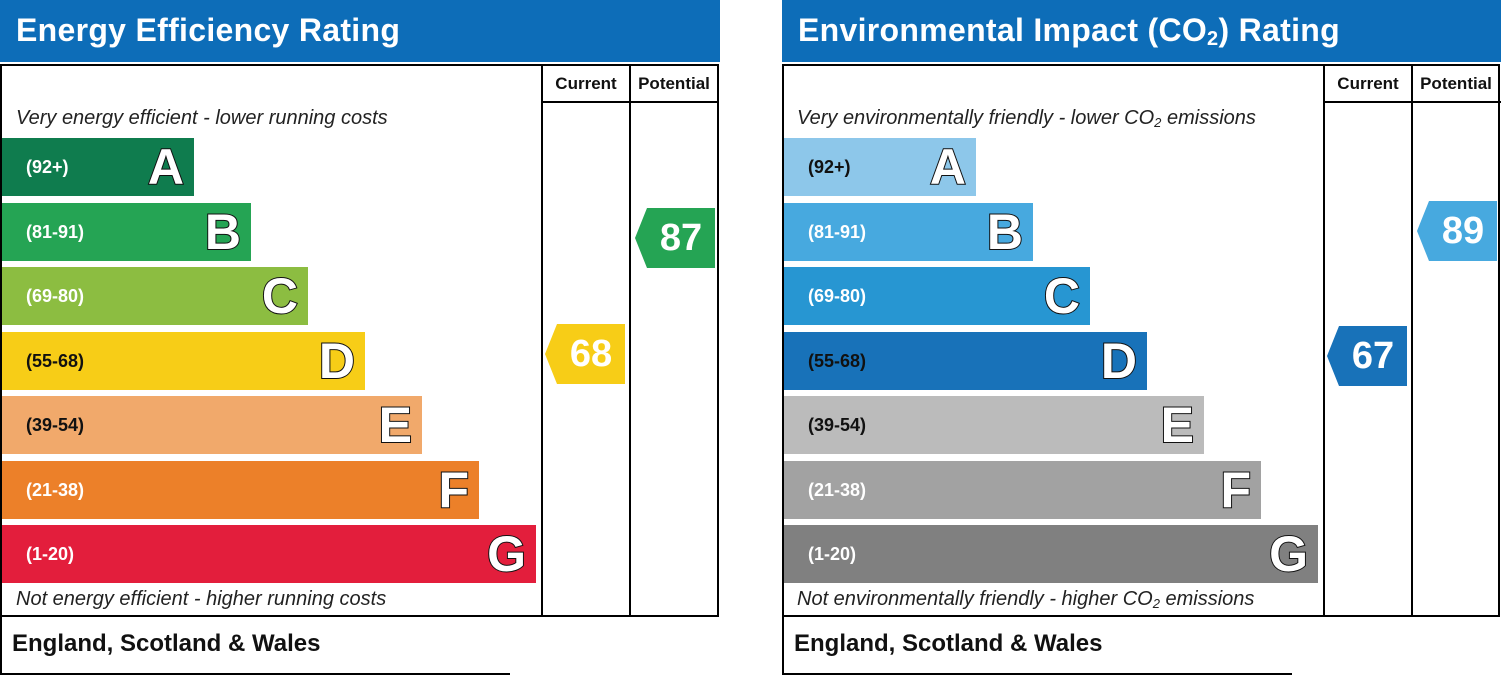  Describe the element at coordinates (1208, 118) in the screenshot. I see `environmental-top-note-end: emissions` at that location.